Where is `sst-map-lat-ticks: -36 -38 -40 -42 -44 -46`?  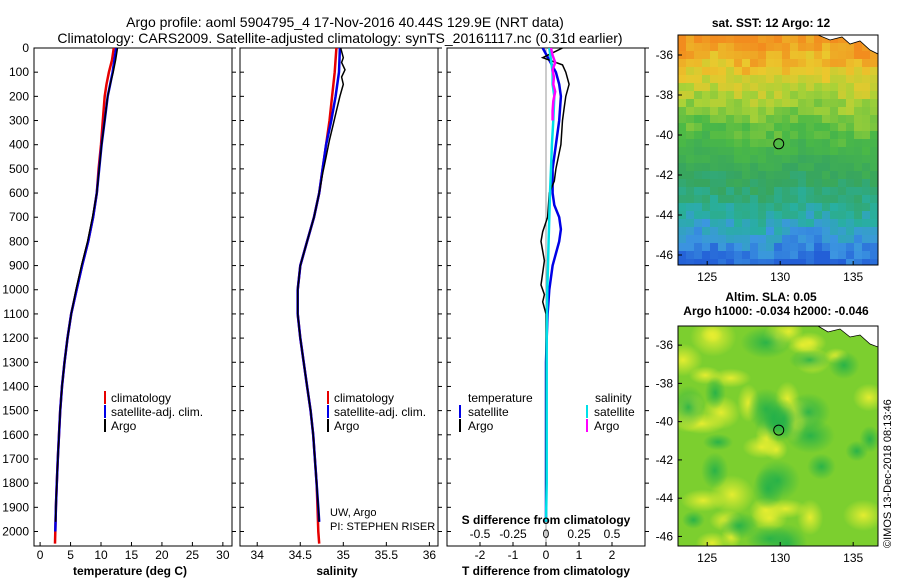
sst-map-lat-ticks: -36 -38 -40 -42 -44 -46 is located at coordinates (669, 155).